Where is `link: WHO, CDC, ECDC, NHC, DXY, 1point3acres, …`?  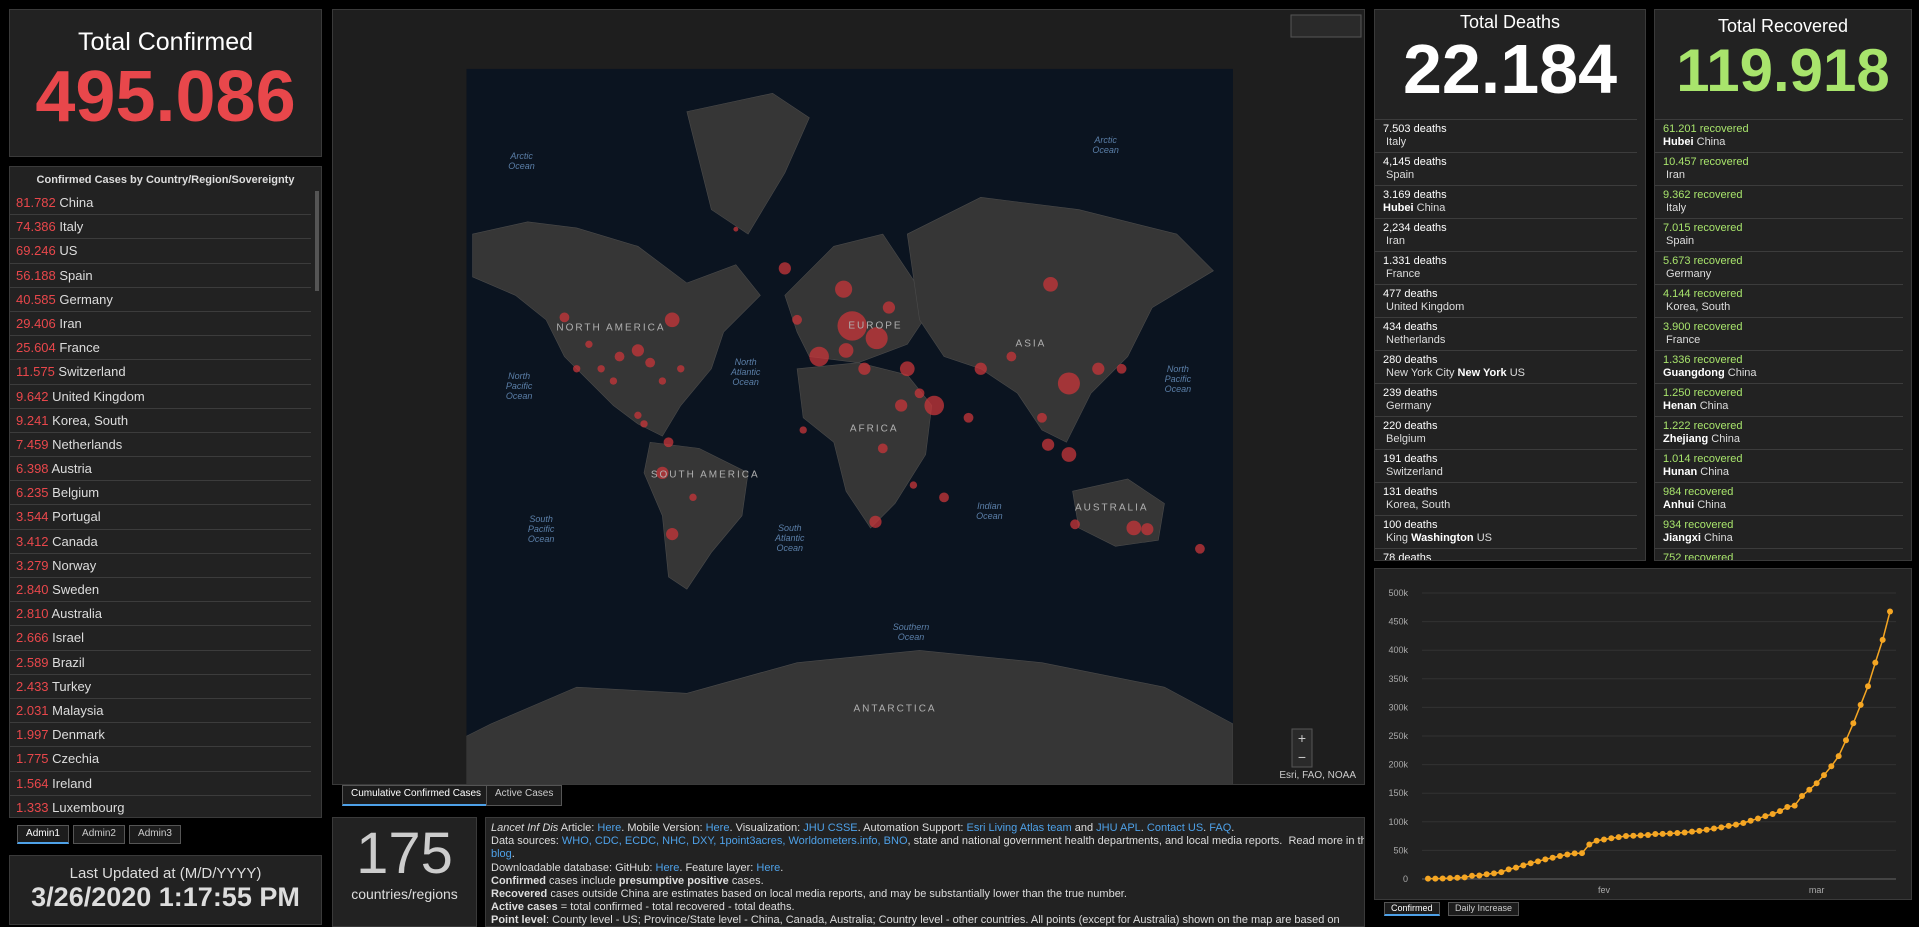 link: WHO, CDC, ECDC, NHC, DXY, 1point3acres, … is located at coordinates (734, 841).